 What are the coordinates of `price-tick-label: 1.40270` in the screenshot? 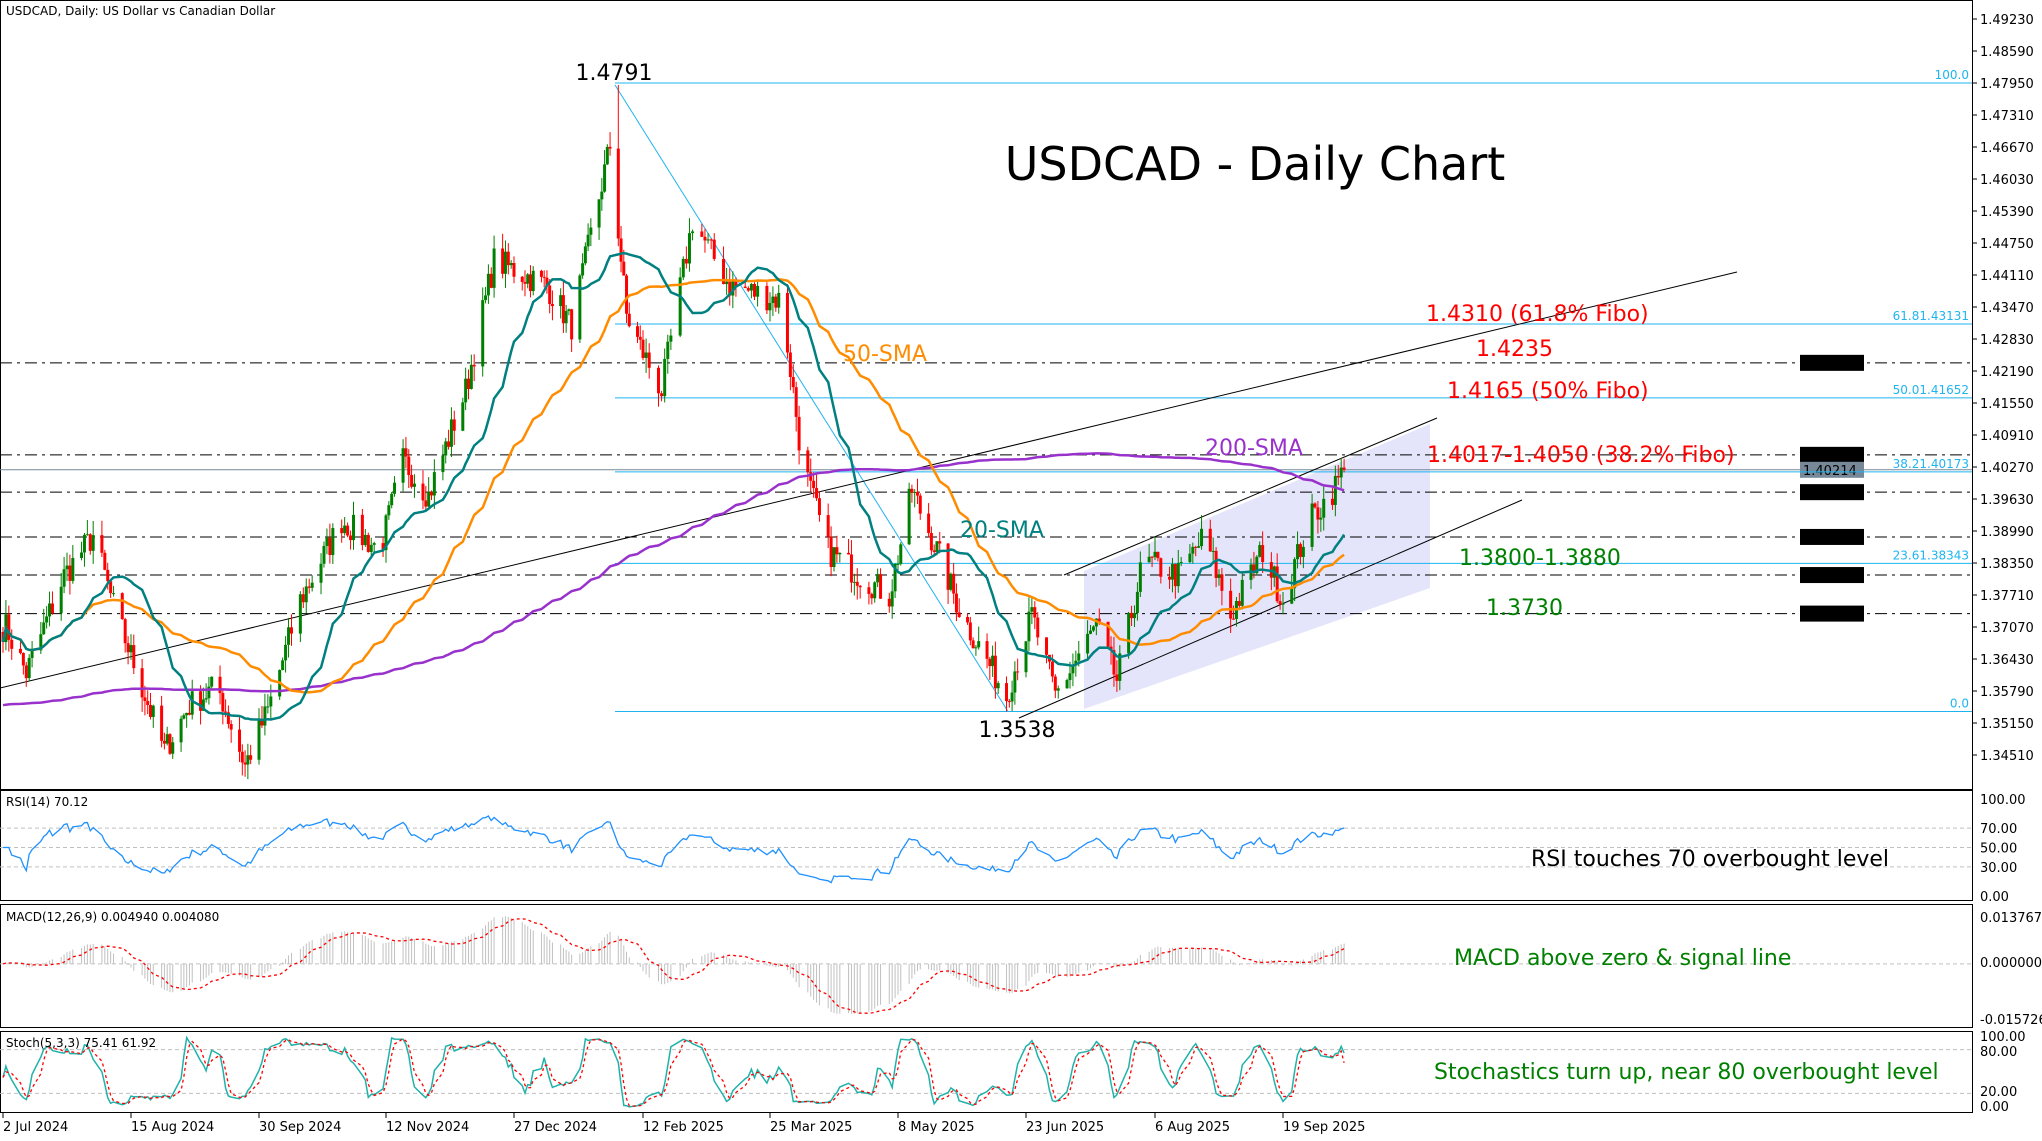 It's located at (2007, 468).